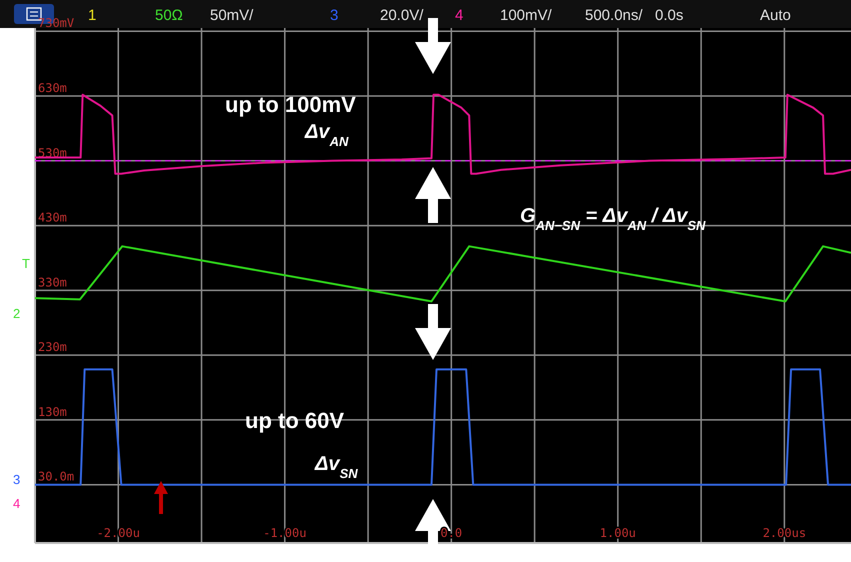  Describe the element at coordinates (669, 15) in the screenshot. I see `text: 0.0s` at that location.